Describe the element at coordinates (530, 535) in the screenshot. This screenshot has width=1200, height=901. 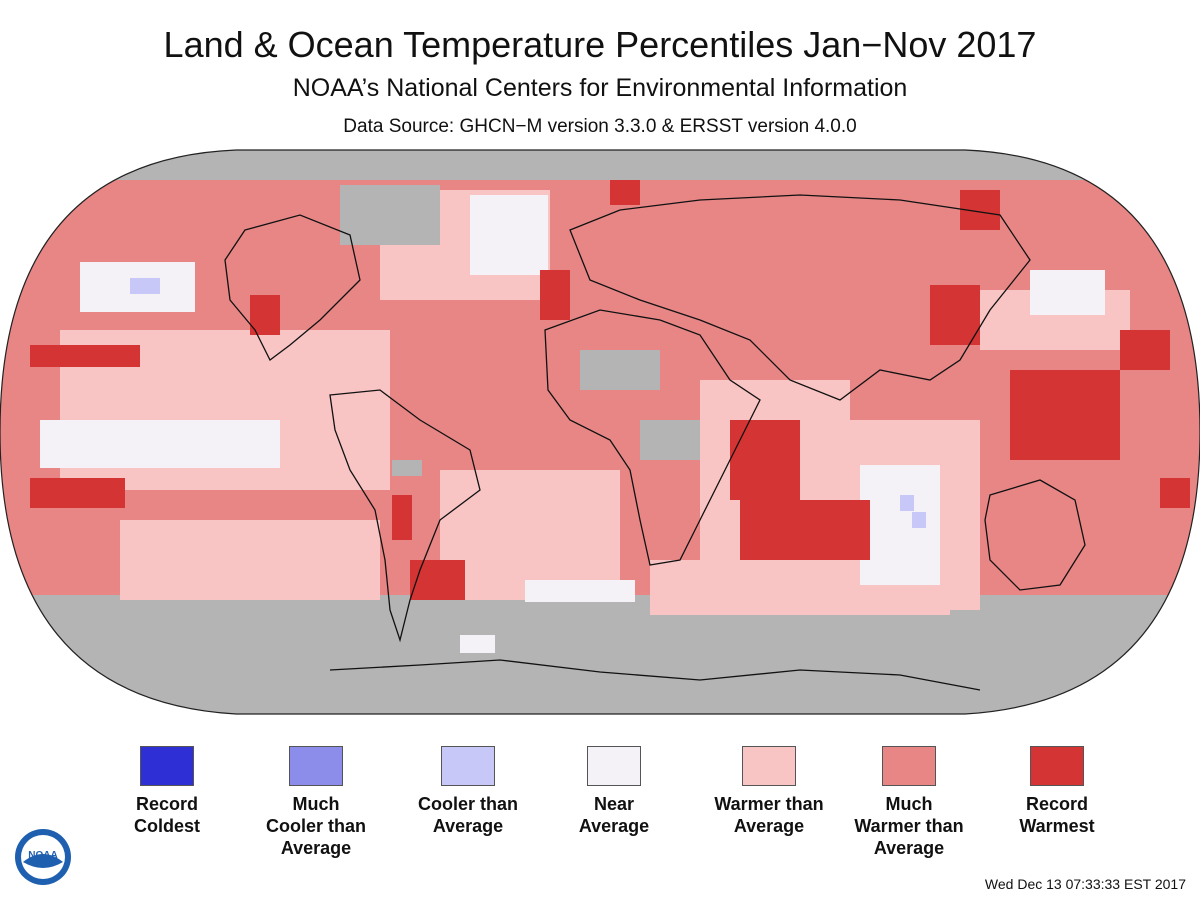
I see `south-atlantic-warmer` at that location.